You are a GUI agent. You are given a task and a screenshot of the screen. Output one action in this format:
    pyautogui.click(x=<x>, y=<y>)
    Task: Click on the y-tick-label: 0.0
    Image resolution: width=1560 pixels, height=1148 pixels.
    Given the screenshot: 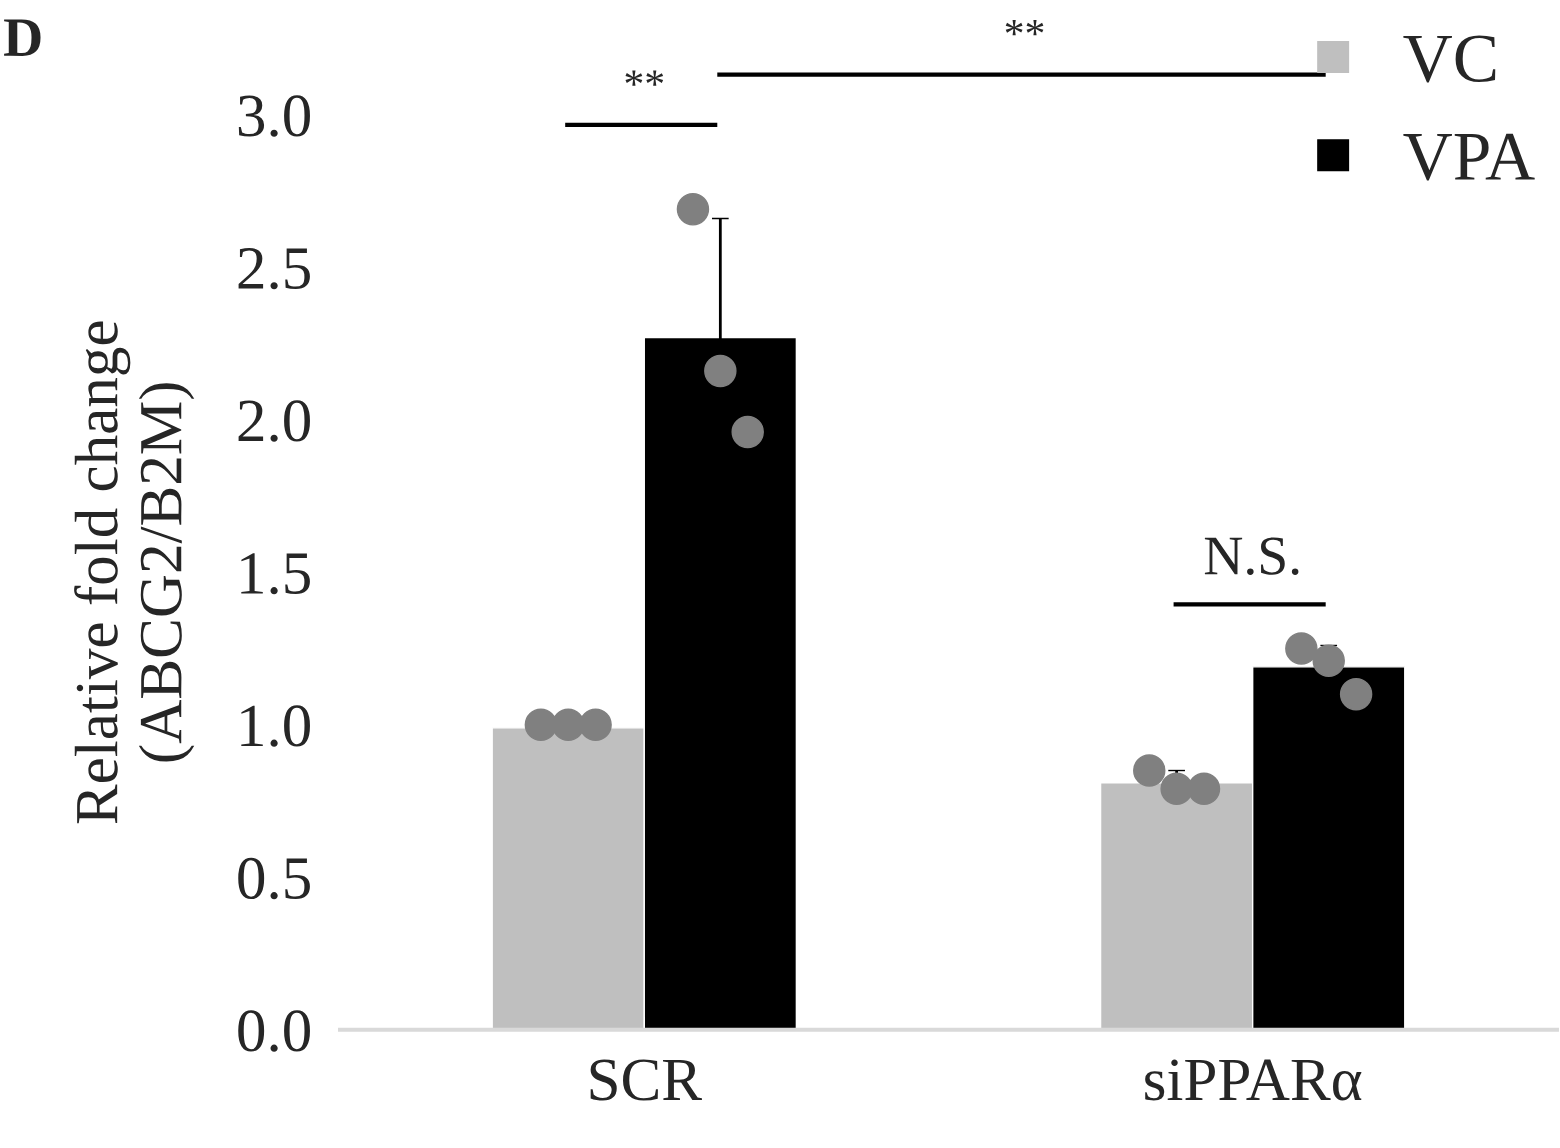 What is the action you would take?
    pyautogui.click(x=274, y=1031)
    